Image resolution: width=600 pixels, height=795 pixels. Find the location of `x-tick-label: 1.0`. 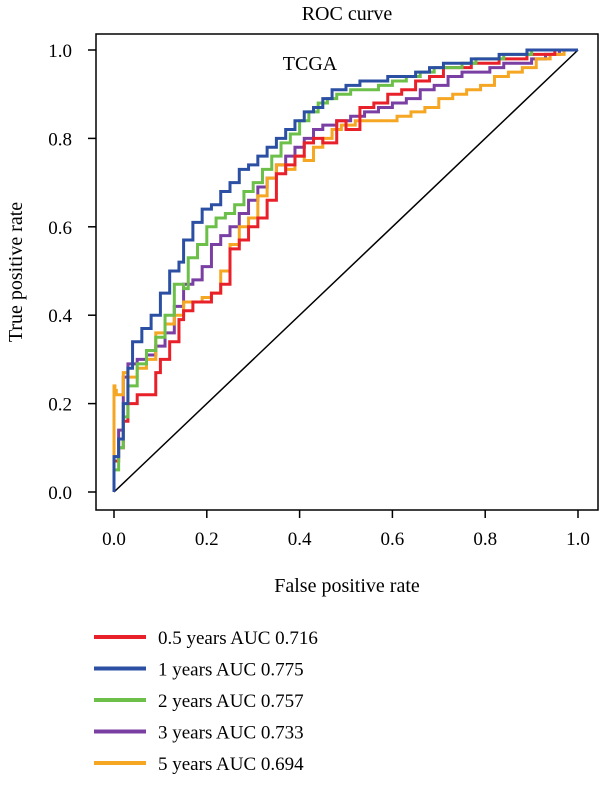

x-tick-label: 1.0 is located at coordinates (578, 539).